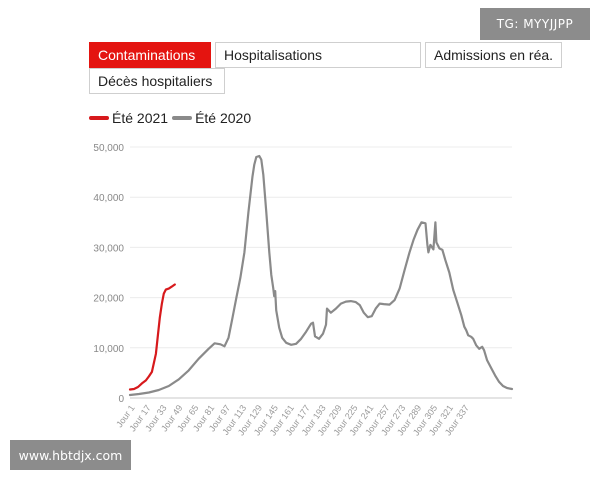 Image resolution: width=600 pixels, height=480 pixels. Describe the element at coordinates (318, 55) in the screenshot. I see `tab-hospitalisations: Hospitalisations` at that location.